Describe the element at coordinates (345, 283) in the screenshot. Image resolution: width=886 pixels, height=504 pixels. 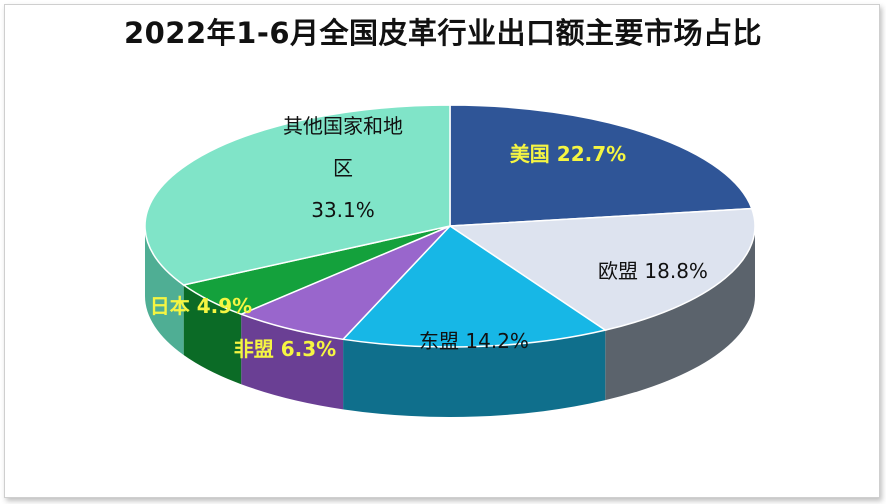
I see `pie-slice-african-union` at that location.